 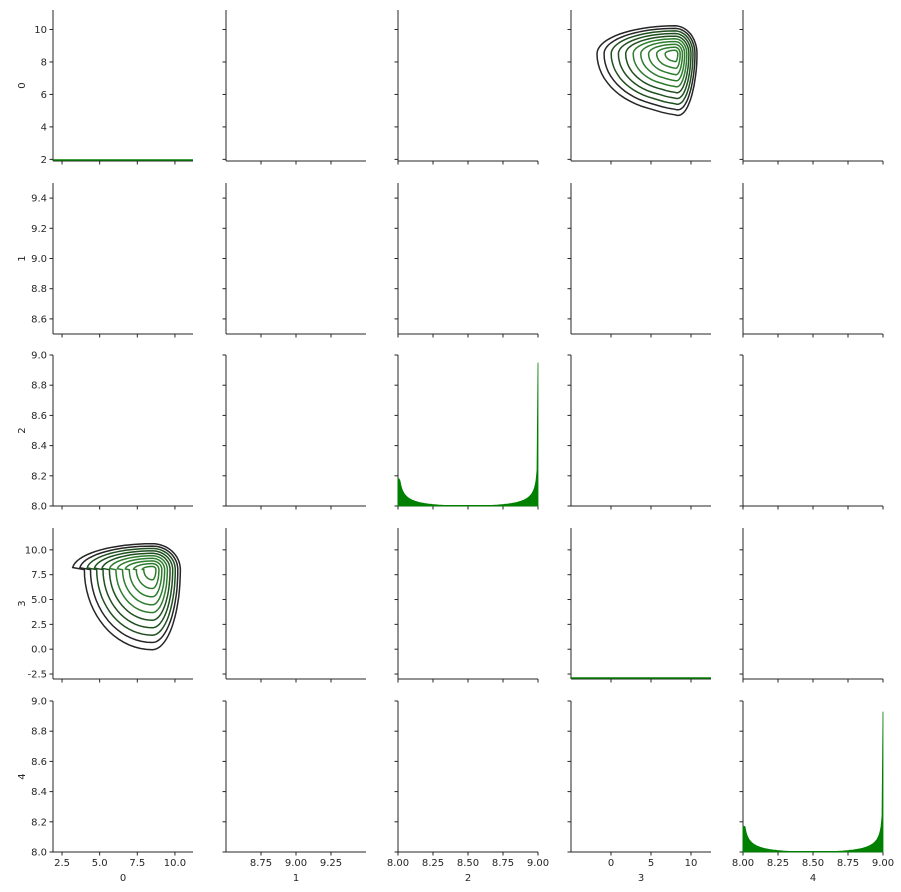 What do you see at coordinates (641, 878) in the screenshot?
I see `x-axis-label: 3` at bounding box center [641, 878].